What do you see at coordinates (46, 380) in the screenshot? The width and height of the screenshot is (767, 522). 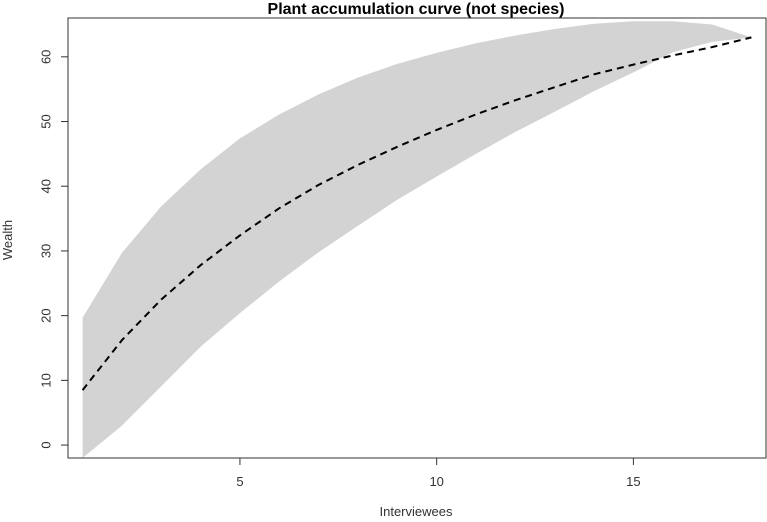 I see `y-tick-label: 10` at bounding box center [46, 380].